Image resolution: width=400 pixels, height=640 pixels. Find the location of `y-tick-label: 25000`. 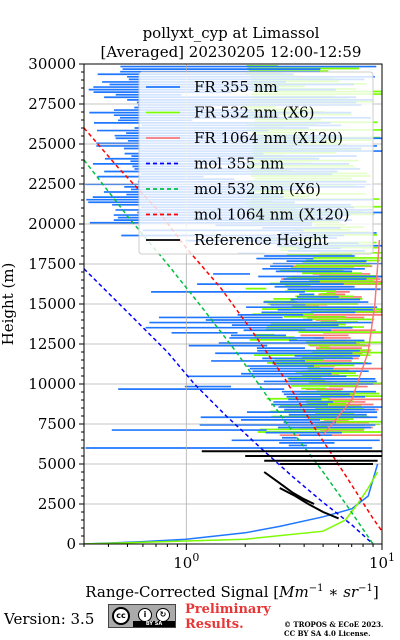

y-tick-label: 25000 is located at coordinates (52, 144).